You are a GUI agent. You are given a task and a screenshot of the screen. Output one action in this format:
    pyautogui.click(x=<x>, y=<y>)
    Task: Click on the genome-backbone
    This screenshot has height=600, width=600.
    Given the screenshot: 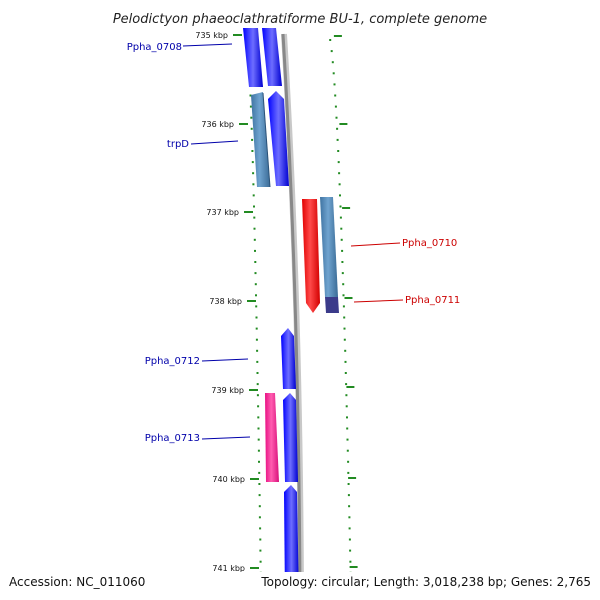 What is the action you would take?
    pyautogui.click(x=291, y=316)
    